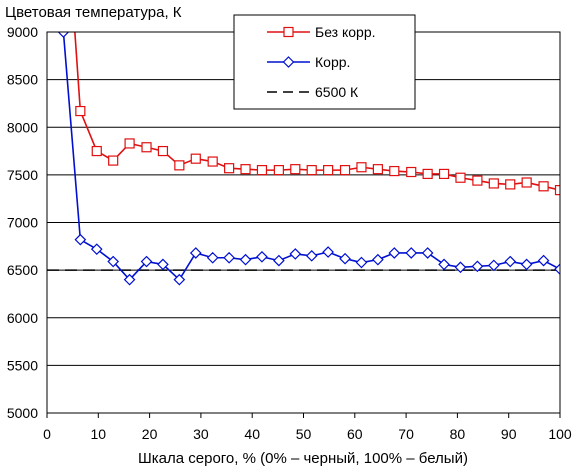 The image size is (573, 467). What do you see at coordinates (201, 434) in the screenshot?
I see `x-tick-label: 30` at bounding box center [201, 434].